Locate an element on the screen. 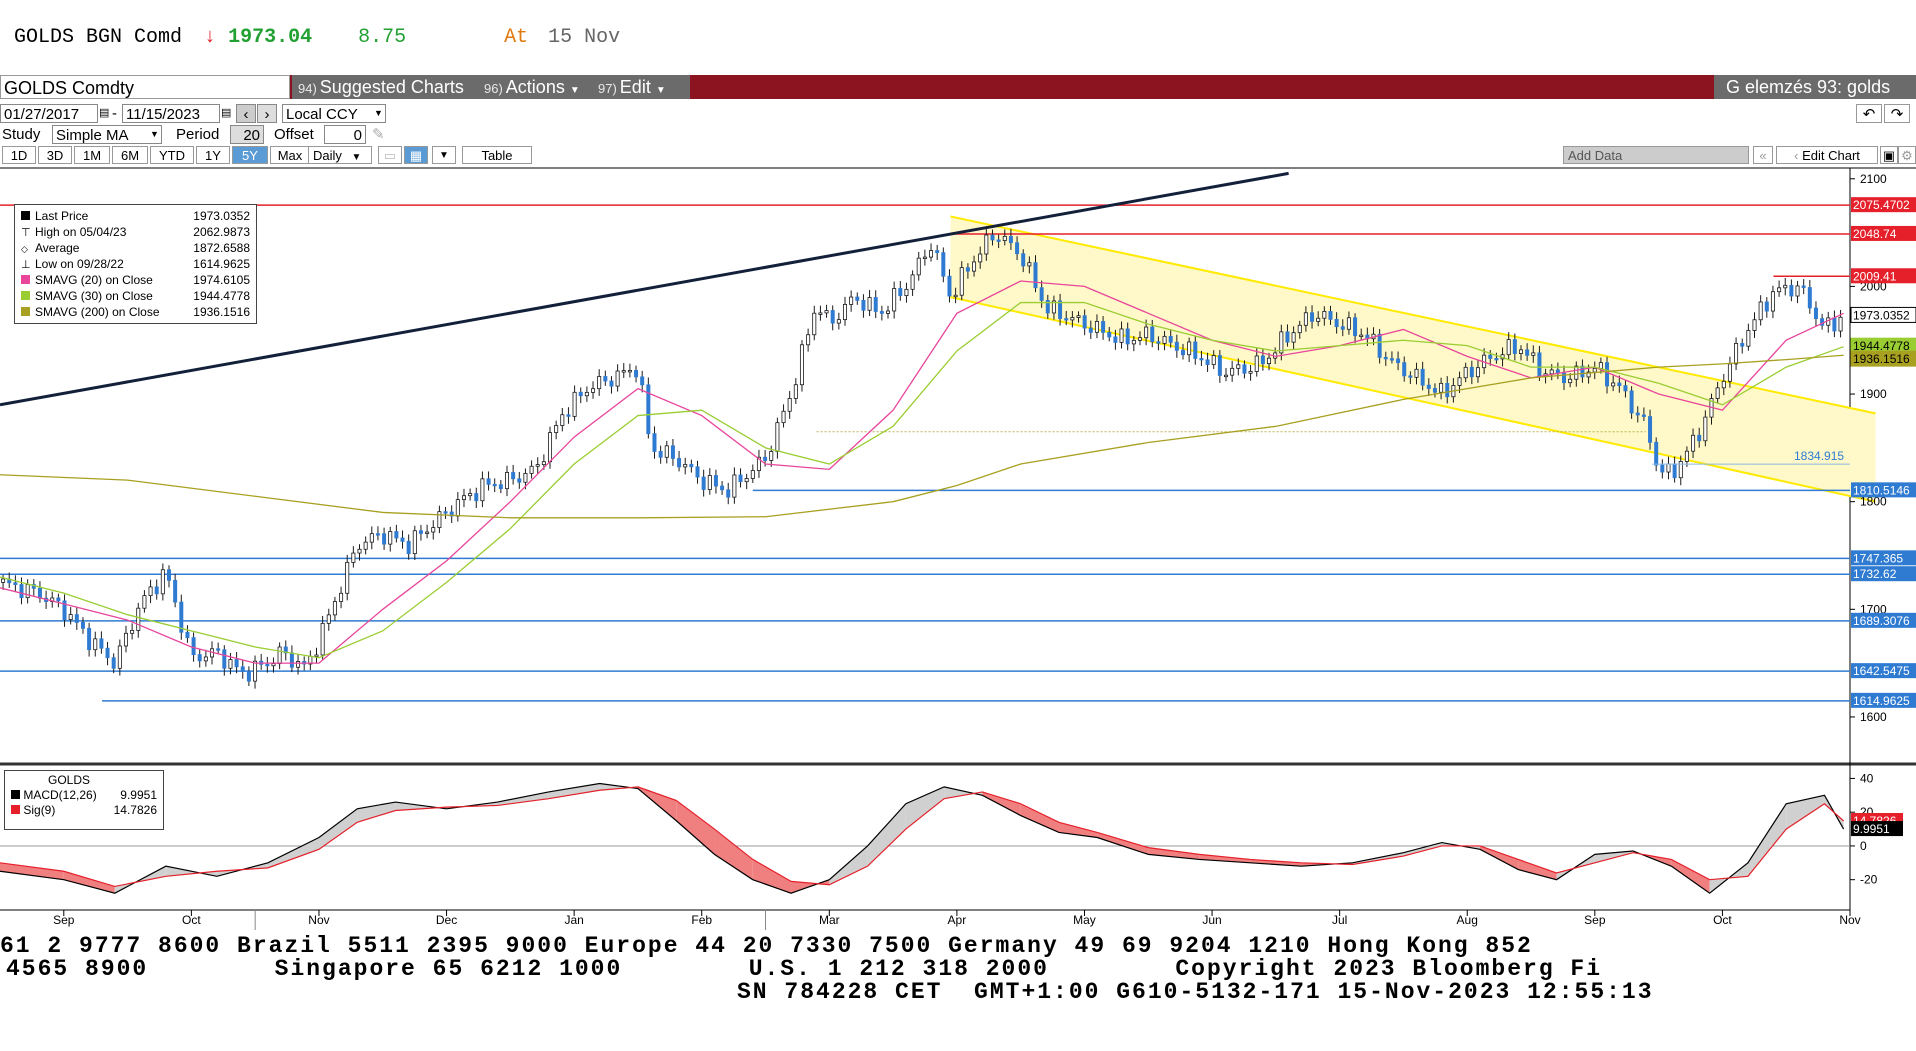 This screenshot has width=1916, height=1051. redo-icon: ↷ is located at coordinates (1897, 113).